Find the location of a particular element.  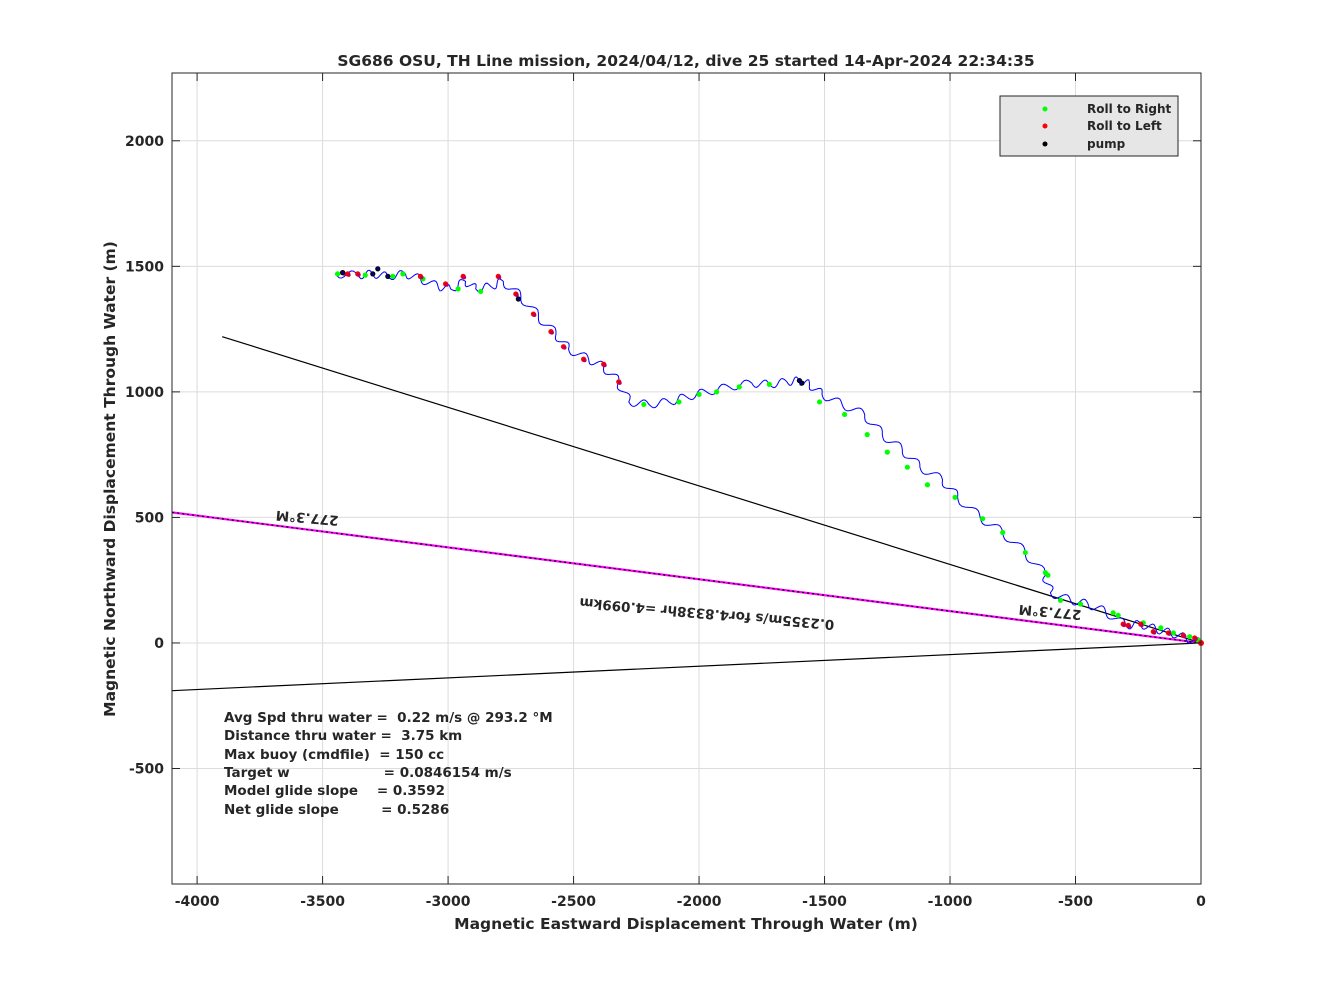

y-tick-label: -500 is located at coordinates (146, 770).